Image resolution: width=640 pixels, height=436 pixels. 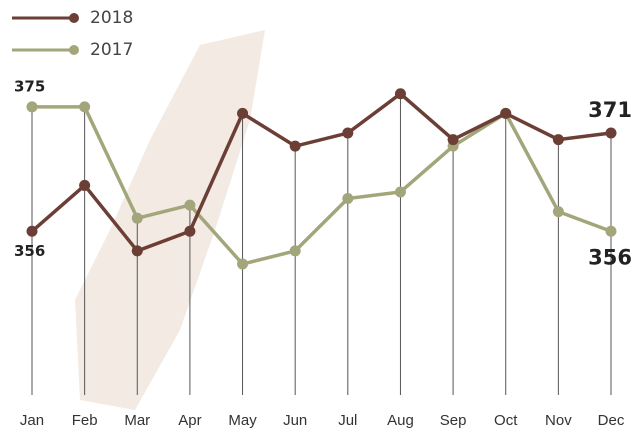 I want to click on x-tick-label: Oct, so click(x=506, y=420).